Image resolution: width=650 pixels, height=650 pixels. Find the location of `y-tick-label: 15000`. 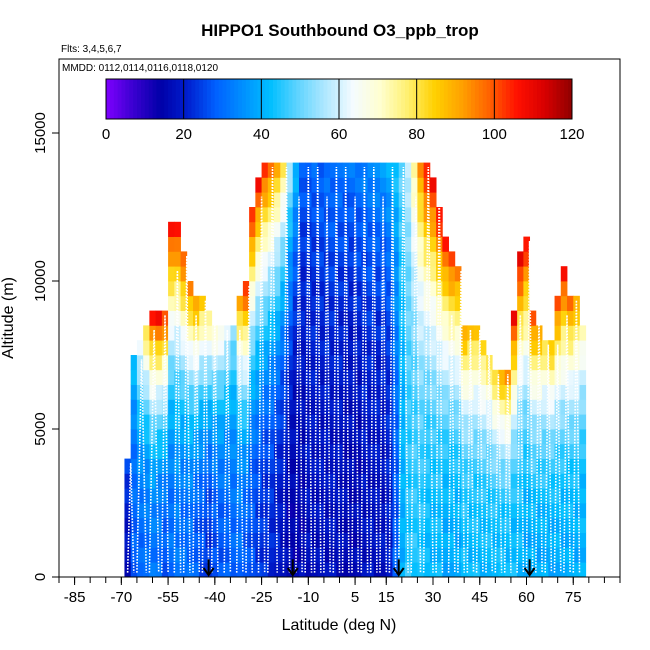

y-tick-label: 15000 is located at coordinates (40, 133).